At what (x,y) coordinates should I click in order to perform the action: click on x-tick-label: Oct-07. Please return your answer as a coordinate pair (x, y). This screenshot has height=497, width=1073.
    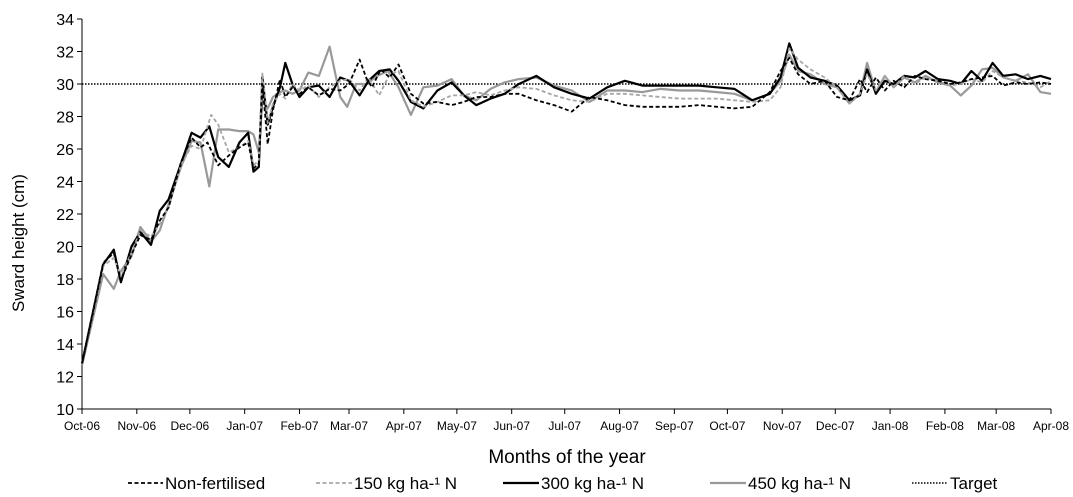
    Looking at the image, I should click on (727, 426).